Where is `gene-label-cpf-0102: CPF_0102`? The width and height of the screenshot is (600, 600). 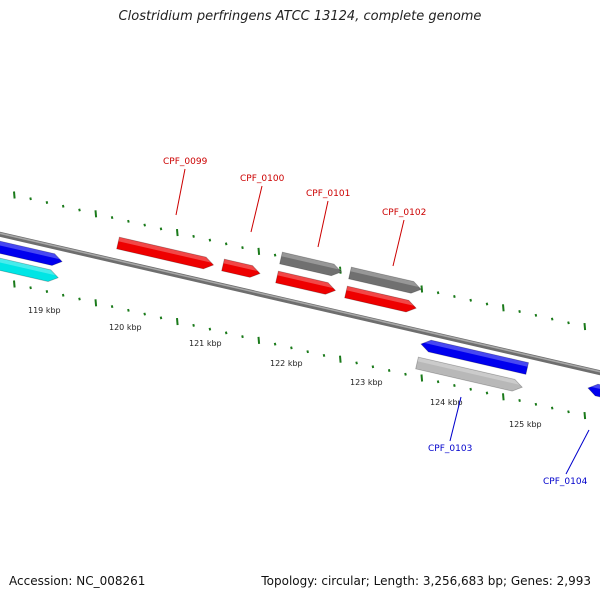 gene-label-cpf-0102: CPF_0102 is located at coordinates (404, 237).